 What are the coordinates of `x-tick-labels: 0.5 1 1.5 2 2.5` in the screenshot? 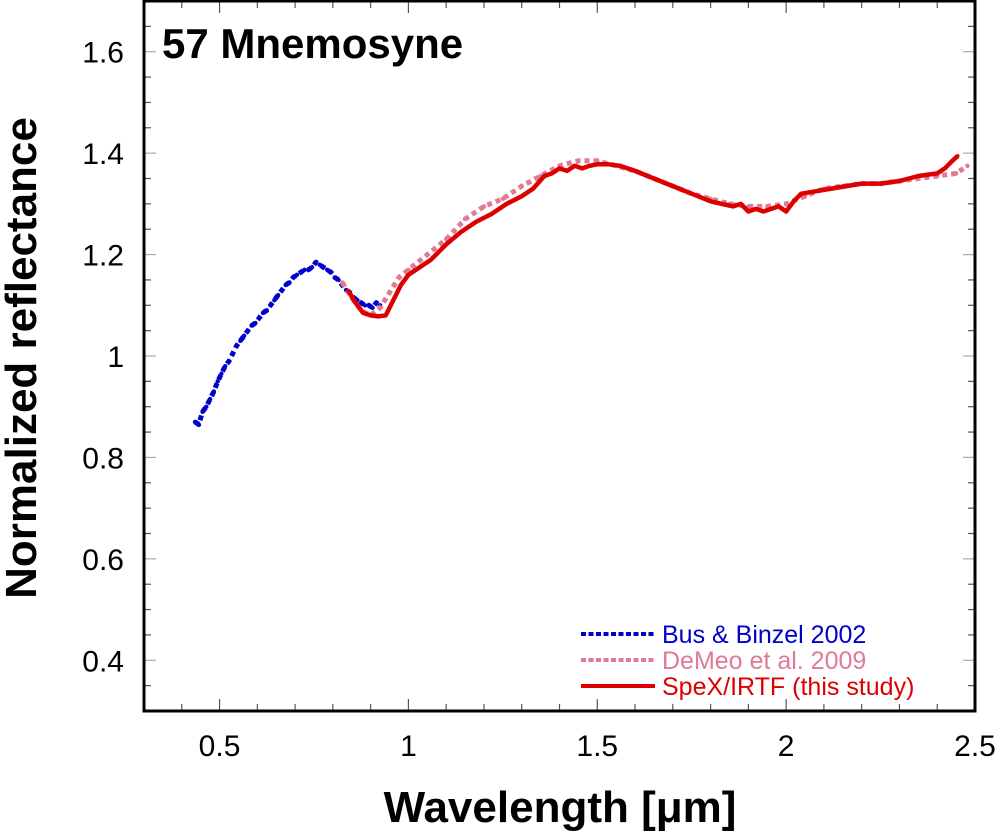 It's located at (597, 746).